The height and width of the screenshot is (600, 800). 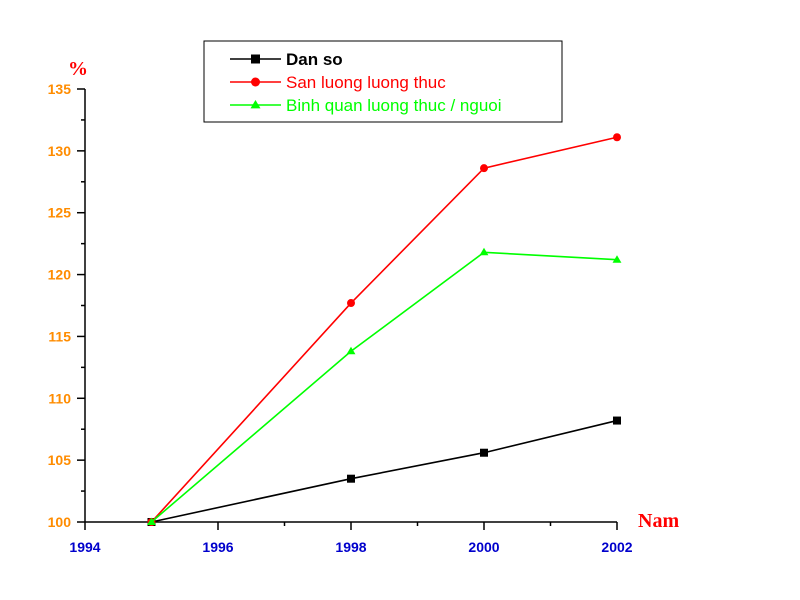 What do you see at coordinates (84, 547) in the screenshot?
I see `x-tick-label: 1994` at bounding box center [84, 547].